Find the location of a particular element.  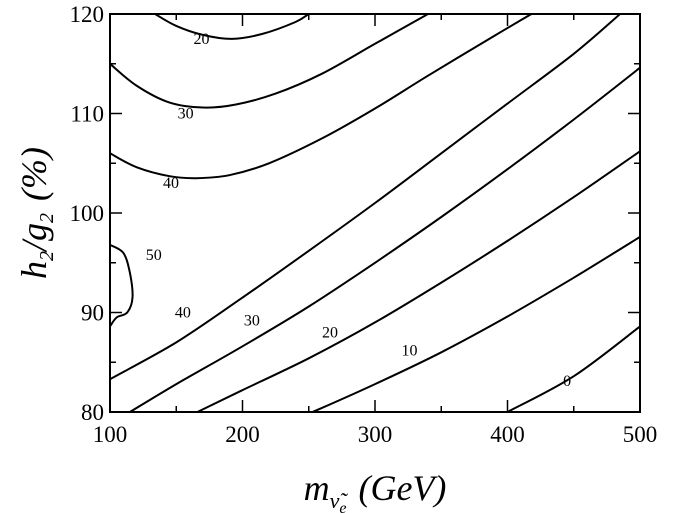

x-tick-label: 100 is located at coordinates (110, 434).